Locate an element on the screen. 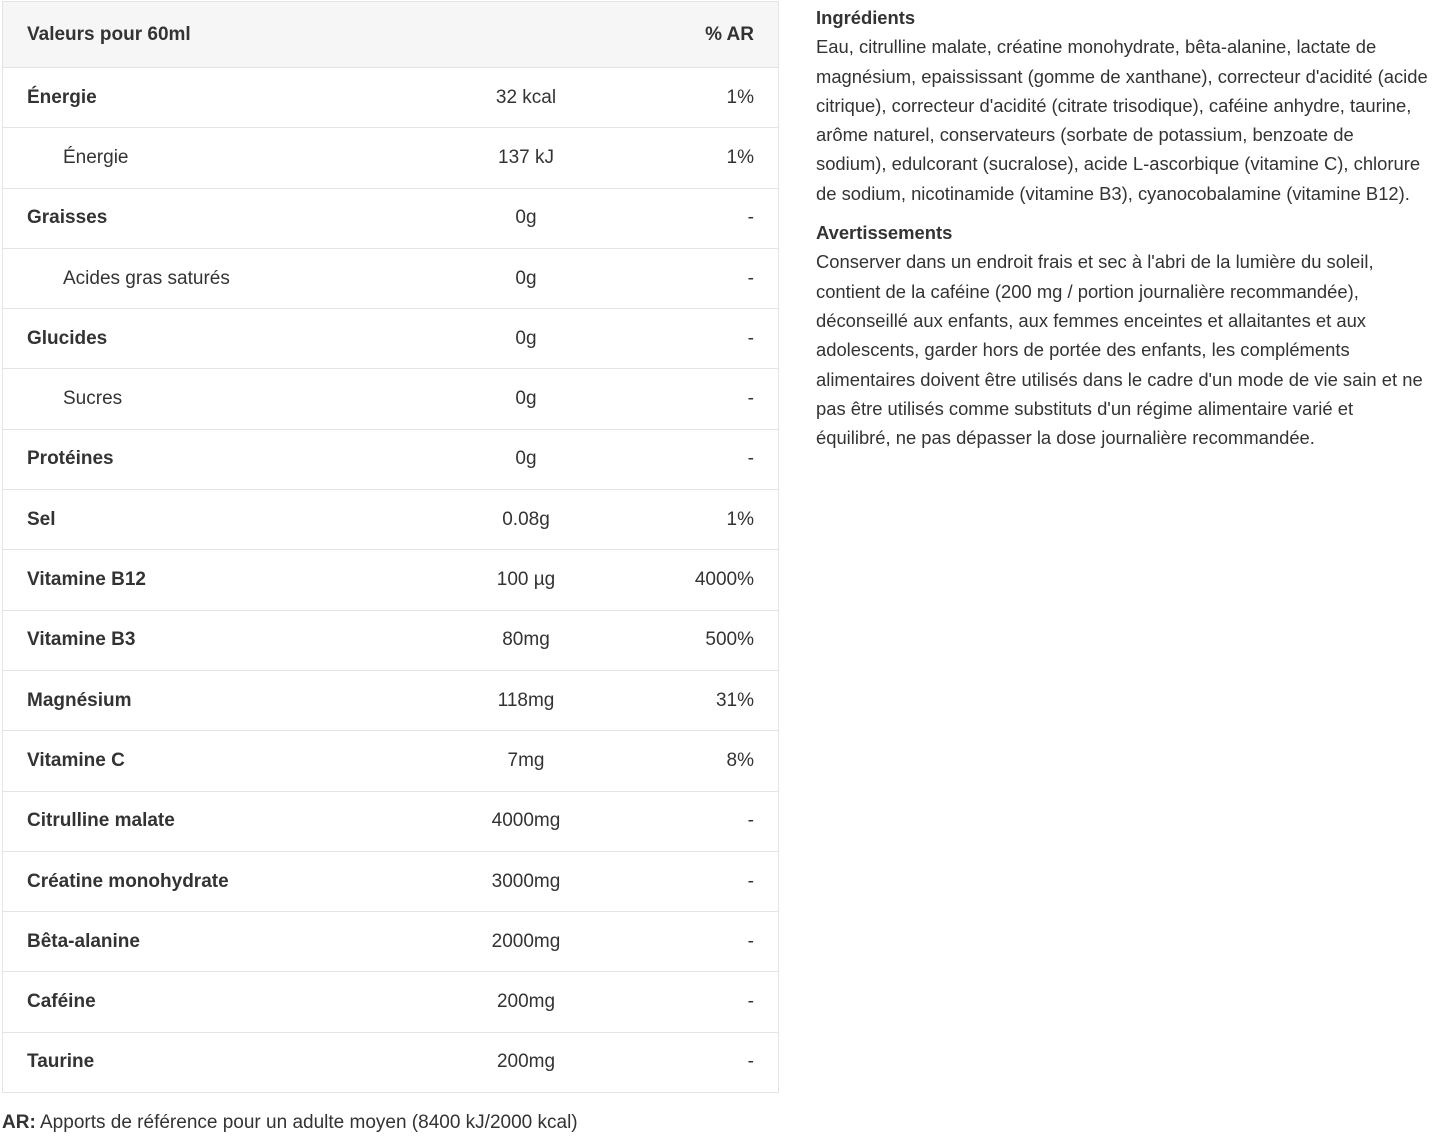 This screenshot has height=1146, width=1436. row-label: Créatine monohydrate is located at coordinates (214, 881).